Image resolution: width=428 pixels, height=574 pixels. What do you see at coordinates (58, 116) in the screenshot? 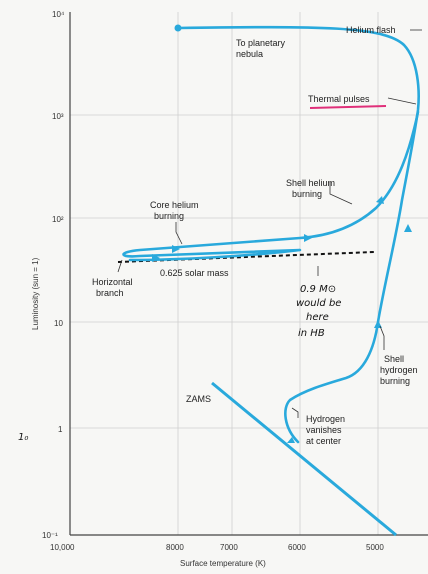
I see `y-tick-1000: 10³` at bounding box center [58, 116].